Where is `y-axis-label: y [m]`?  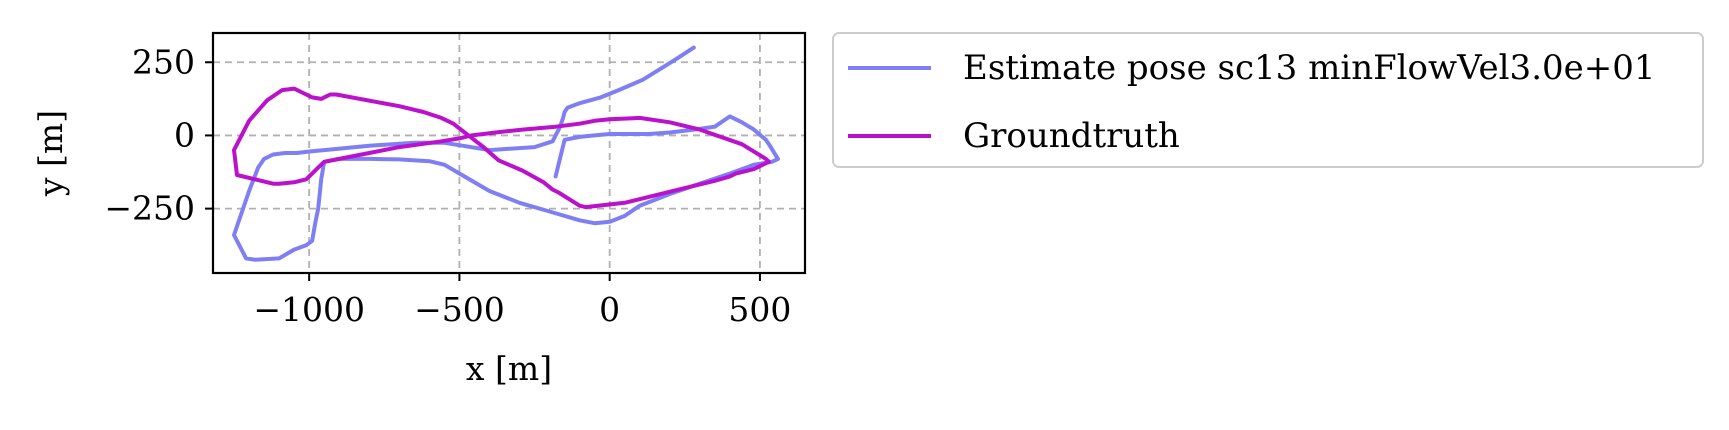 y-axis-label: y [m] is located at coordinates (50, 153).